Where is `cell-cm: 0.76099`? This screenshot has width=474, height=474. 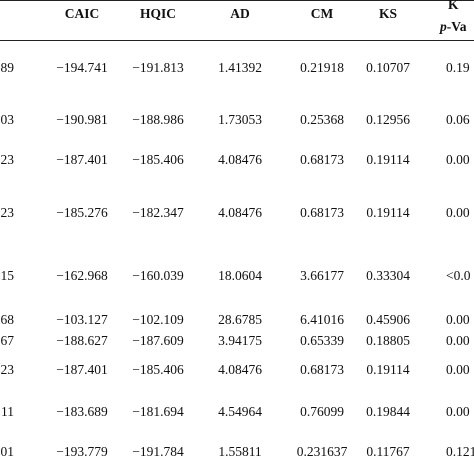
cell-cm: 0.76099 is located at coordinates (322, 411).